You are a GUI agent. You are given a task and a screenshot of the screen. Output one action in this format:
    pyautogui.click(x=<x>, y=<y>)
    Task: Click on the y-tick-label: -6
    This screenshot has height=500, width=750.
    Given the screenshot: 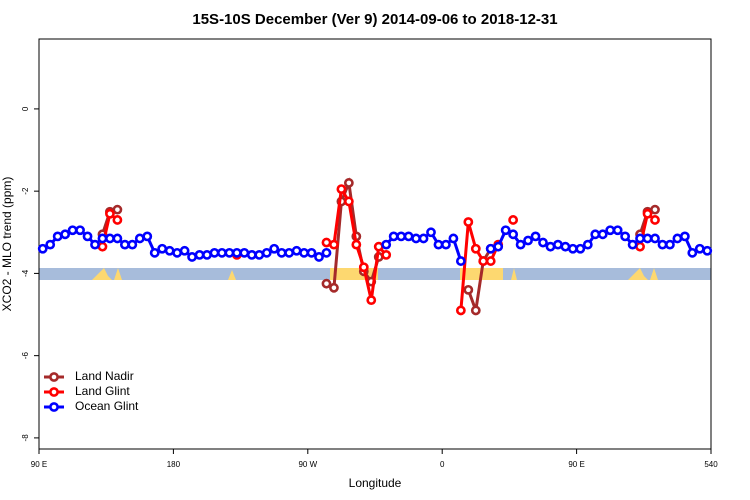 What is the action you would take?
    pyautogui.click(x=25, y=356)
    